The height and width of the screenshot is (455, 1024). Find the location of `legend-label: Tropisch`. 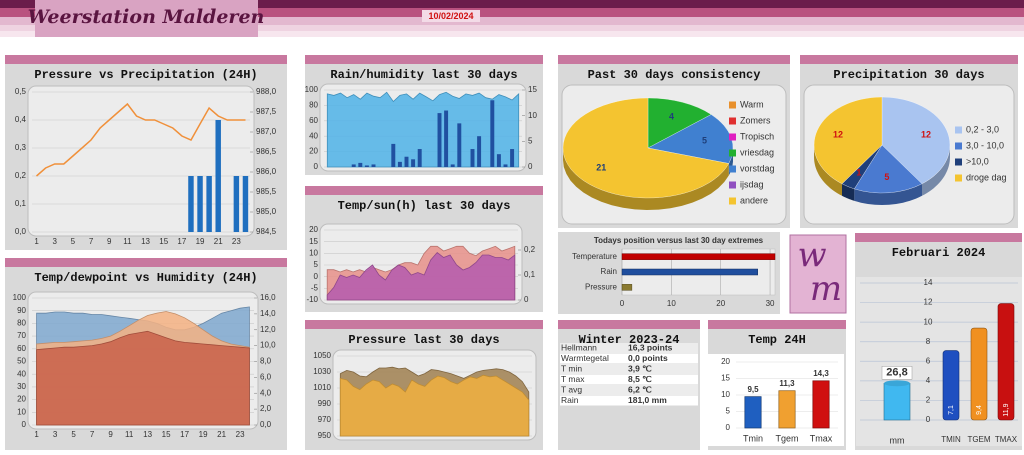

legend-label: Tropisch is located at coordinates (757, 136).